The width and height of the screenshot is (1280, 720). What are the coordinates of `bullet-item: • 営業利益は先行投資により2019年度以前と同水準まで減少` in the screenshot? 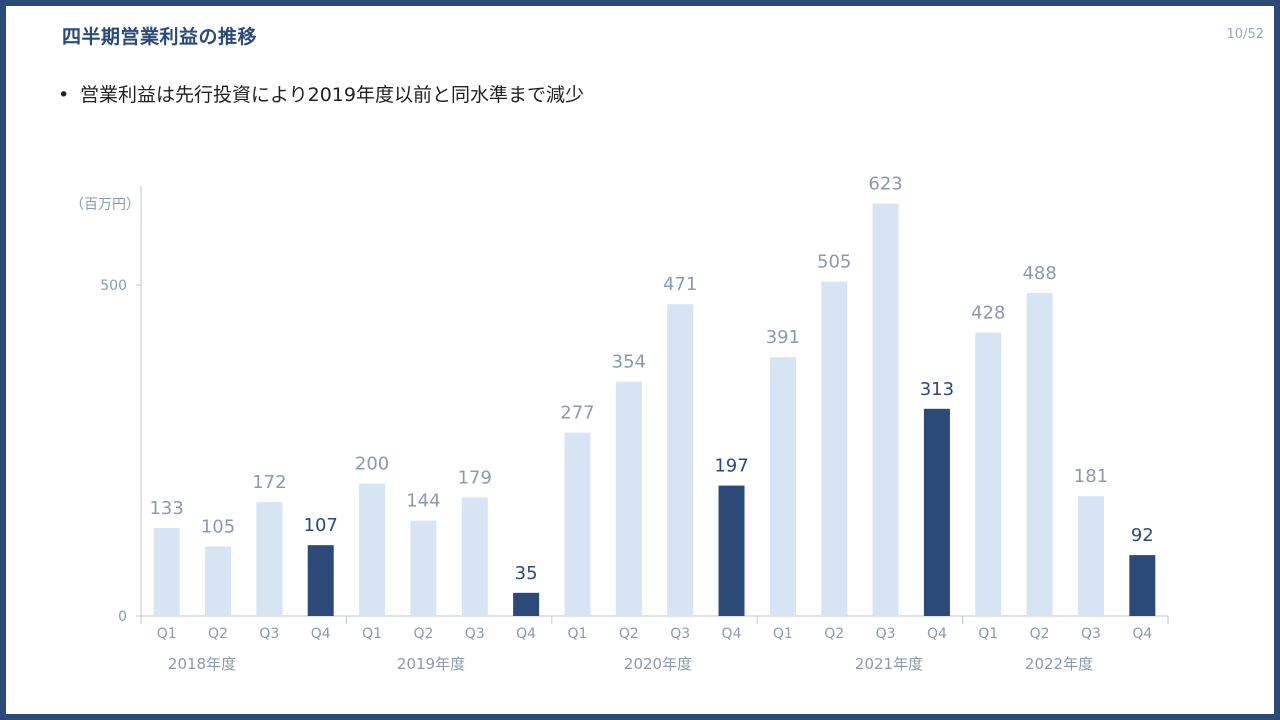 It's located at (321, 93).